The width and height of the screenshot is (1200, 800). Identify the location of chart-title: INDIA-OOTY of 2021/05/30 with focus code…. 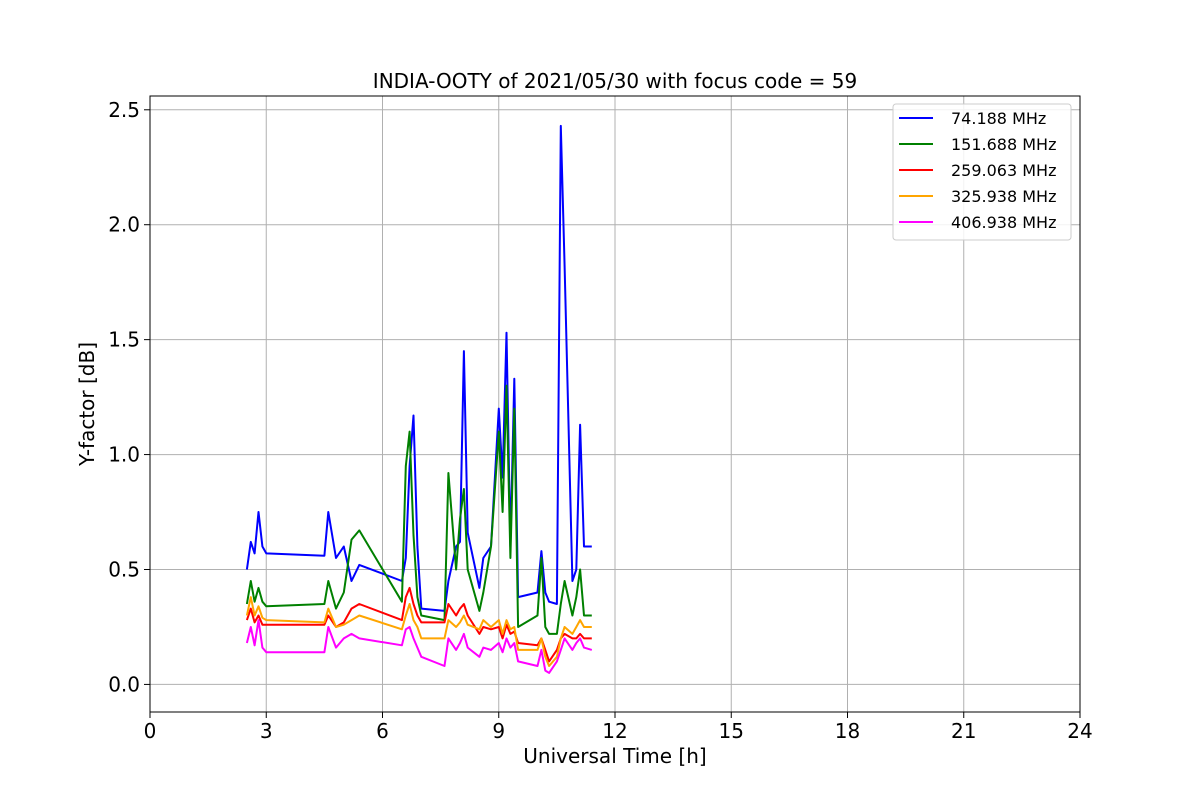
(615, 81).